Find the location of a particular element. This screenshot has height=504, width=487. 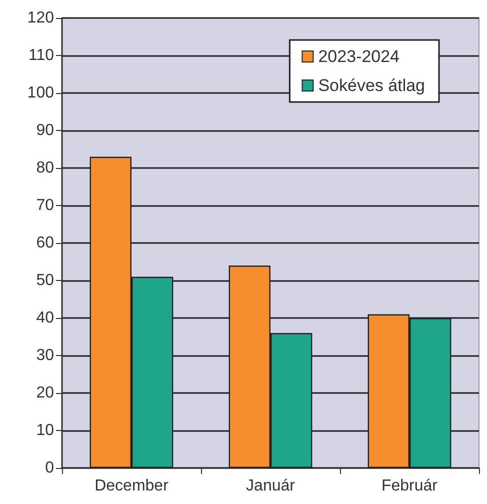

y-tick-label: 70 is located at coordinates (45, 205).